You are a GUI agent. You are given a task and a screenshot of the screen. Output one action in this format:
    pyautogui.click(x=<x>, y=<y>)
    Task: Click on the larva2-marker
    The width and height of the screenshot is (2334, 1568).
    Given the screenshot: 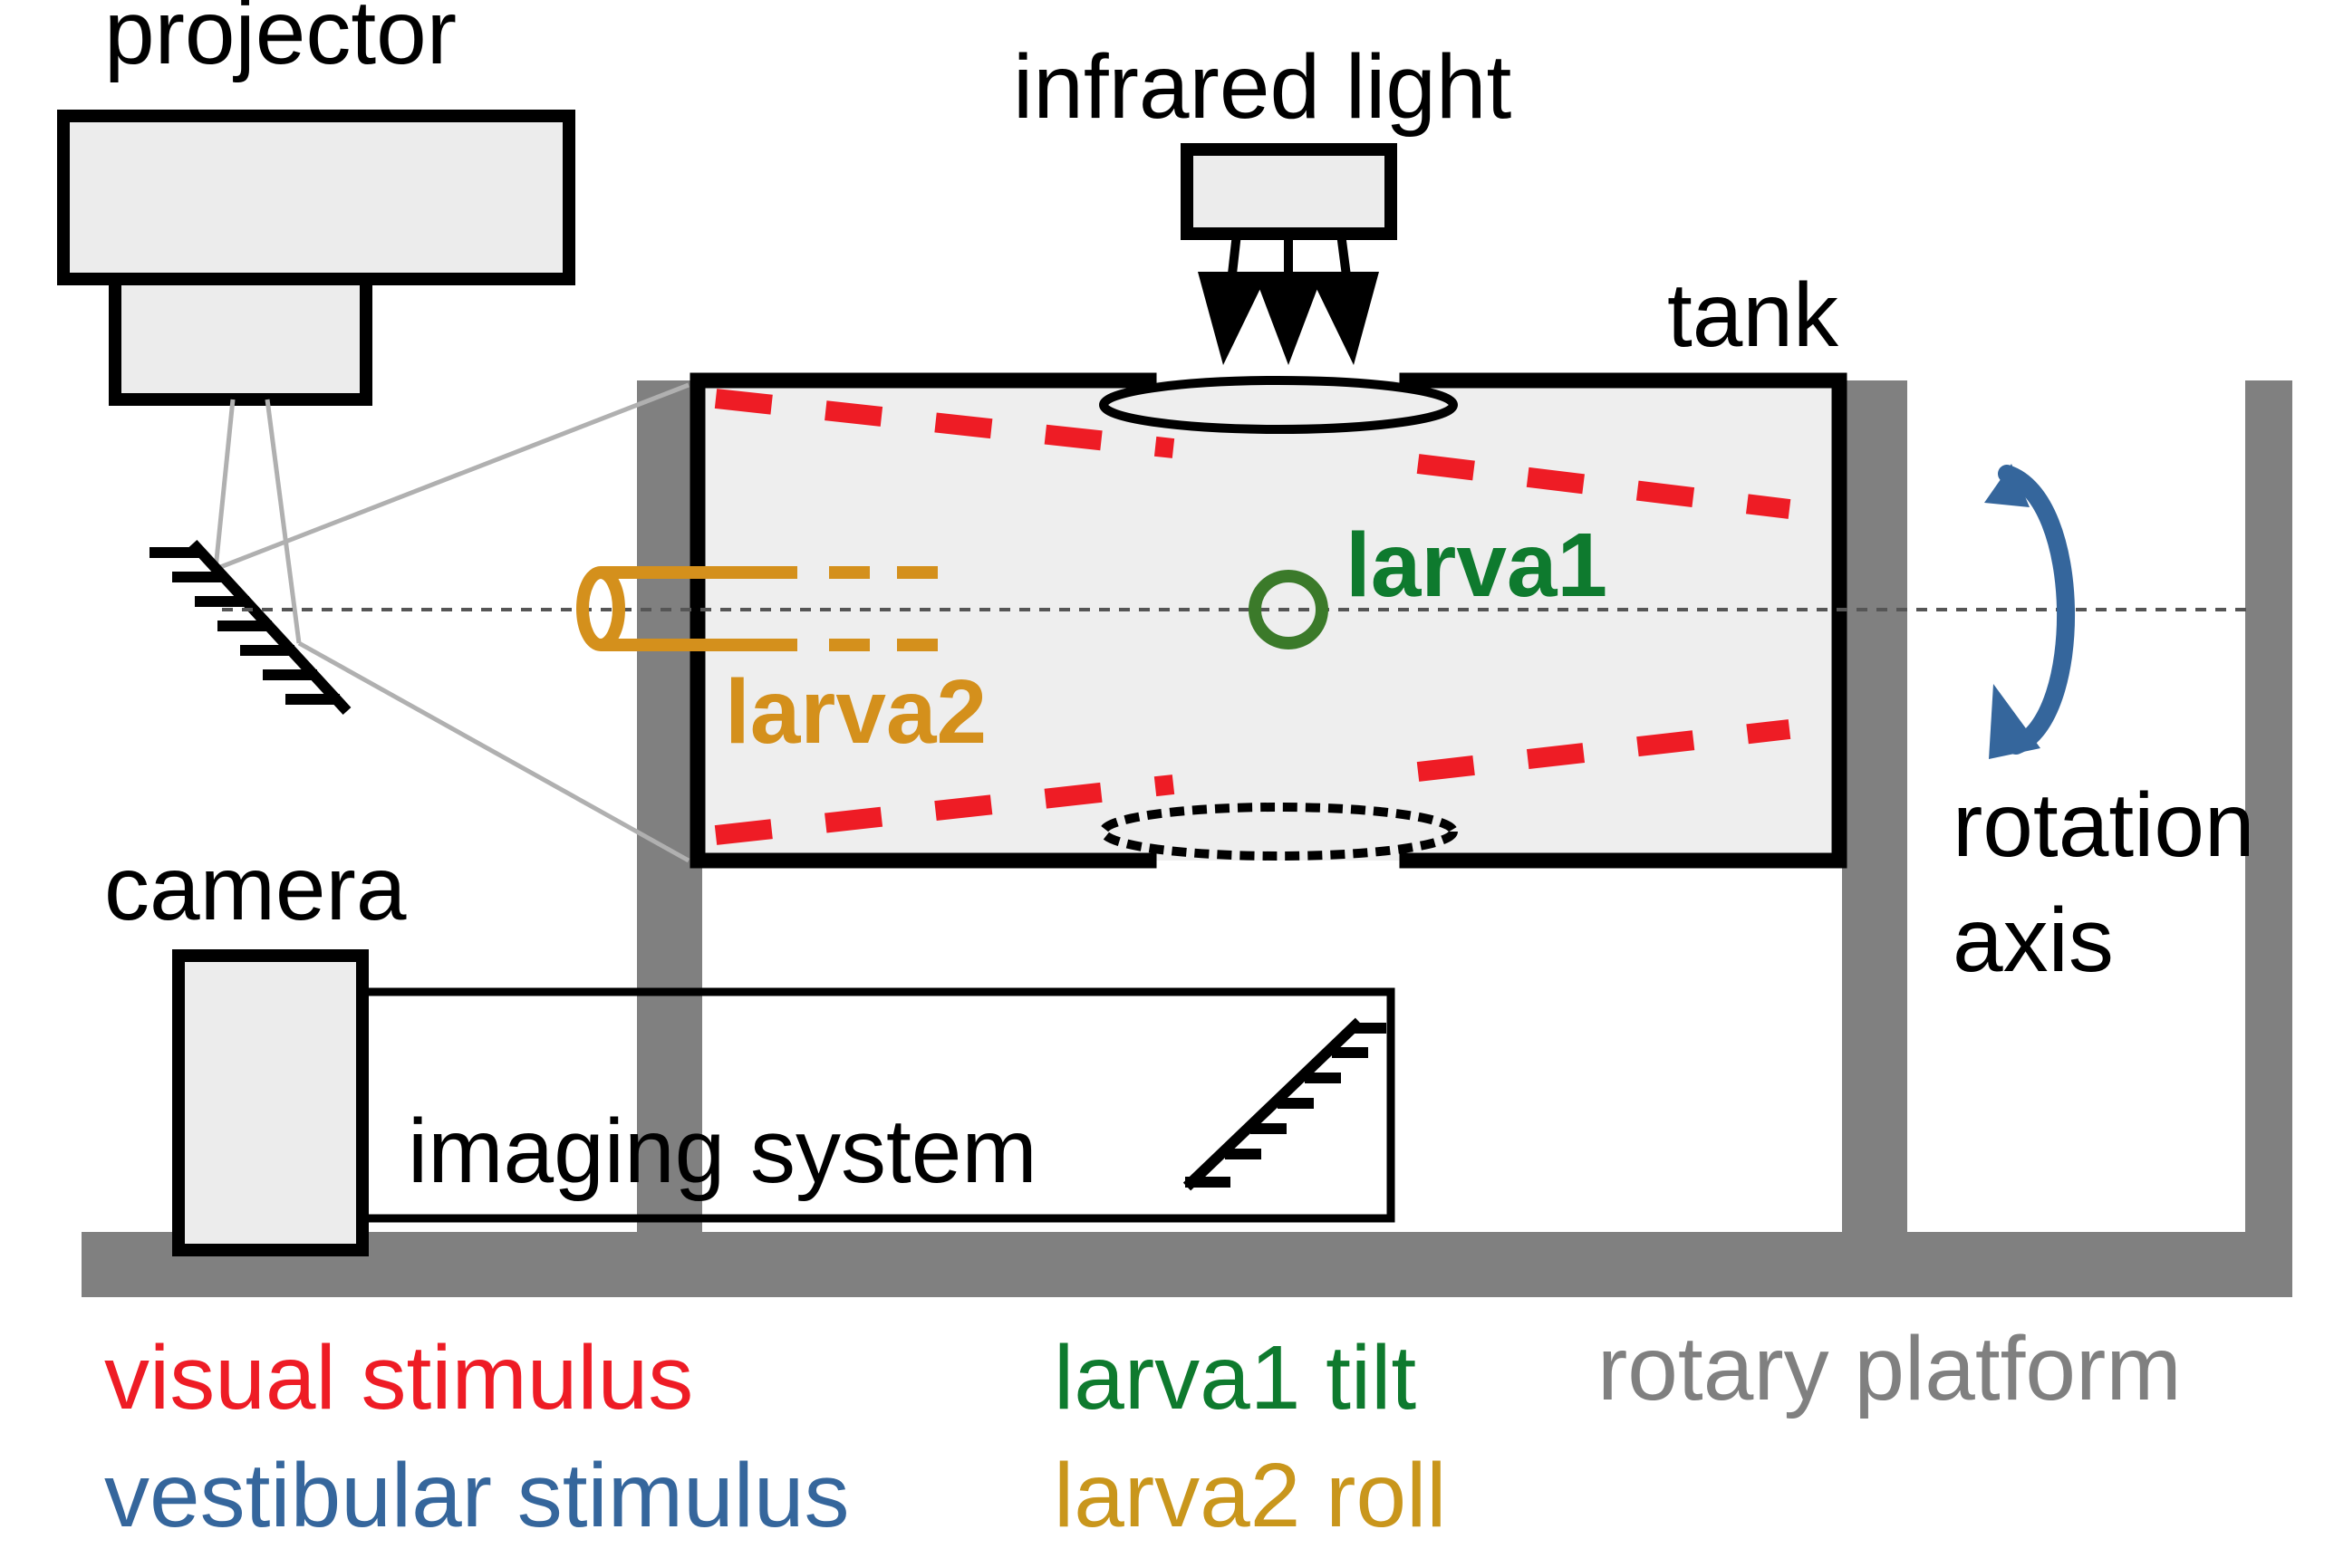 What is the action you would take?
    pyautogui.click(x=757, y=608)
    